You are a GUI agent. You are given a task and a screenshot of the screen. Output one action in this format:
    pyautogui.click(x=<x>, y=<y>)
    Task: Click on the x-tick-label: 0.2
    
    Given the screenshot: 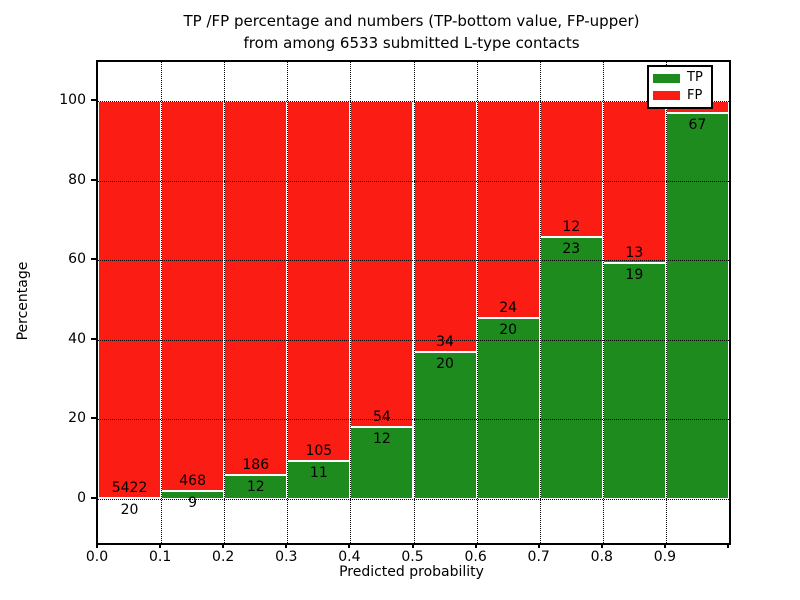 What is the action you would take?
    pyautogui.click(x=223, y=557)
    